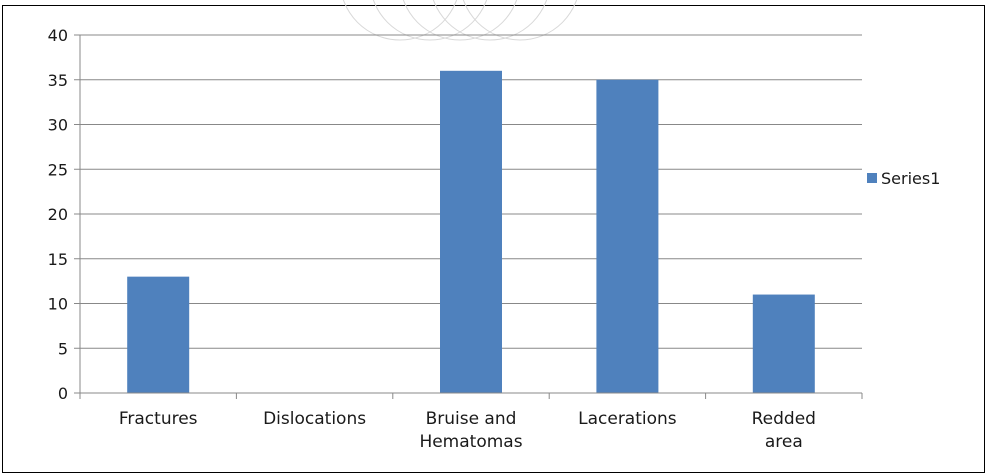 The width and height of the screenshot is (990, 475). I want to click on legend: Series1, so click(903, 178).